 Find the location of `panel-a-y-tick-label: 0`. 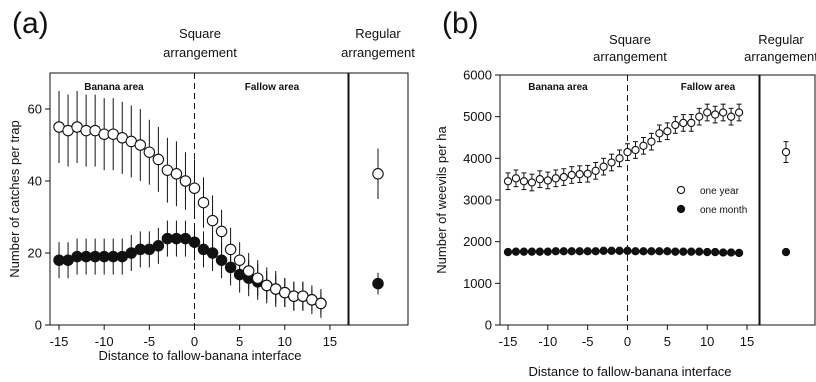

panel-a-y-tick-label: 0 is located at coordinates (38, 325).